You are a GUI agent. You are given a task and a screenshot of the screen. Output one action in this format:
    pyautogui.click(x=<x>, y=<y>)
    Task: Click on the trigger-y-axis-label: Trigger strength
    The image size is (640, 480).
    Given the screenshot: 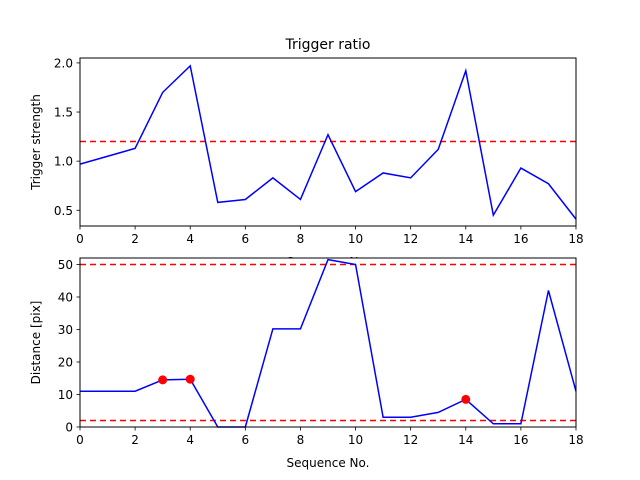 What is the action you would take?
    pyautogui.click(x=36, y=142)
    